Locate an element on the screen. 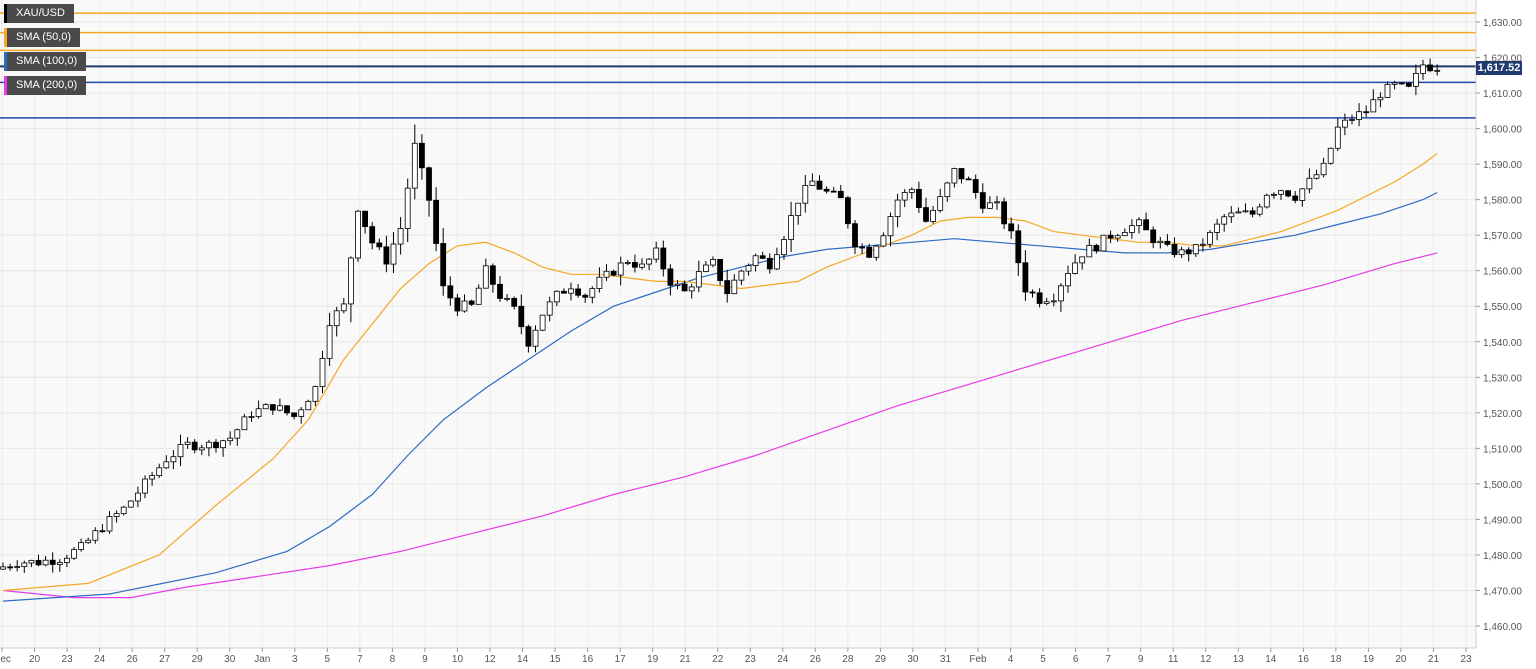  x-tick-label: 27 is located at coordinates (165, 659).